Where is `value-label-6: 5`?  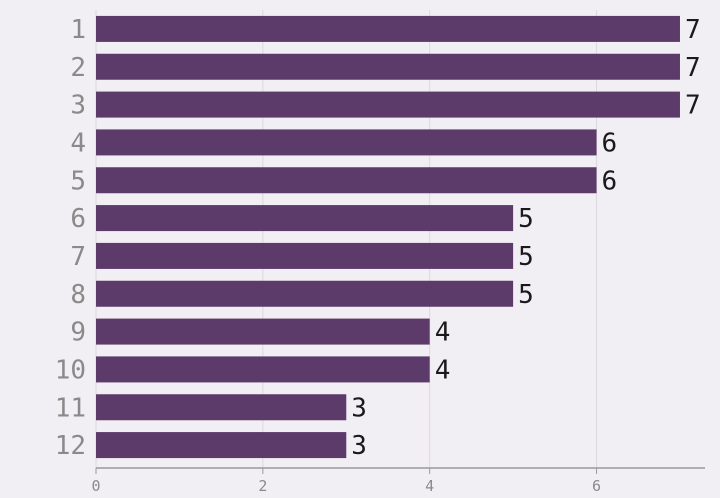 value-label-6: 5 is located at coordinates (526, 219).